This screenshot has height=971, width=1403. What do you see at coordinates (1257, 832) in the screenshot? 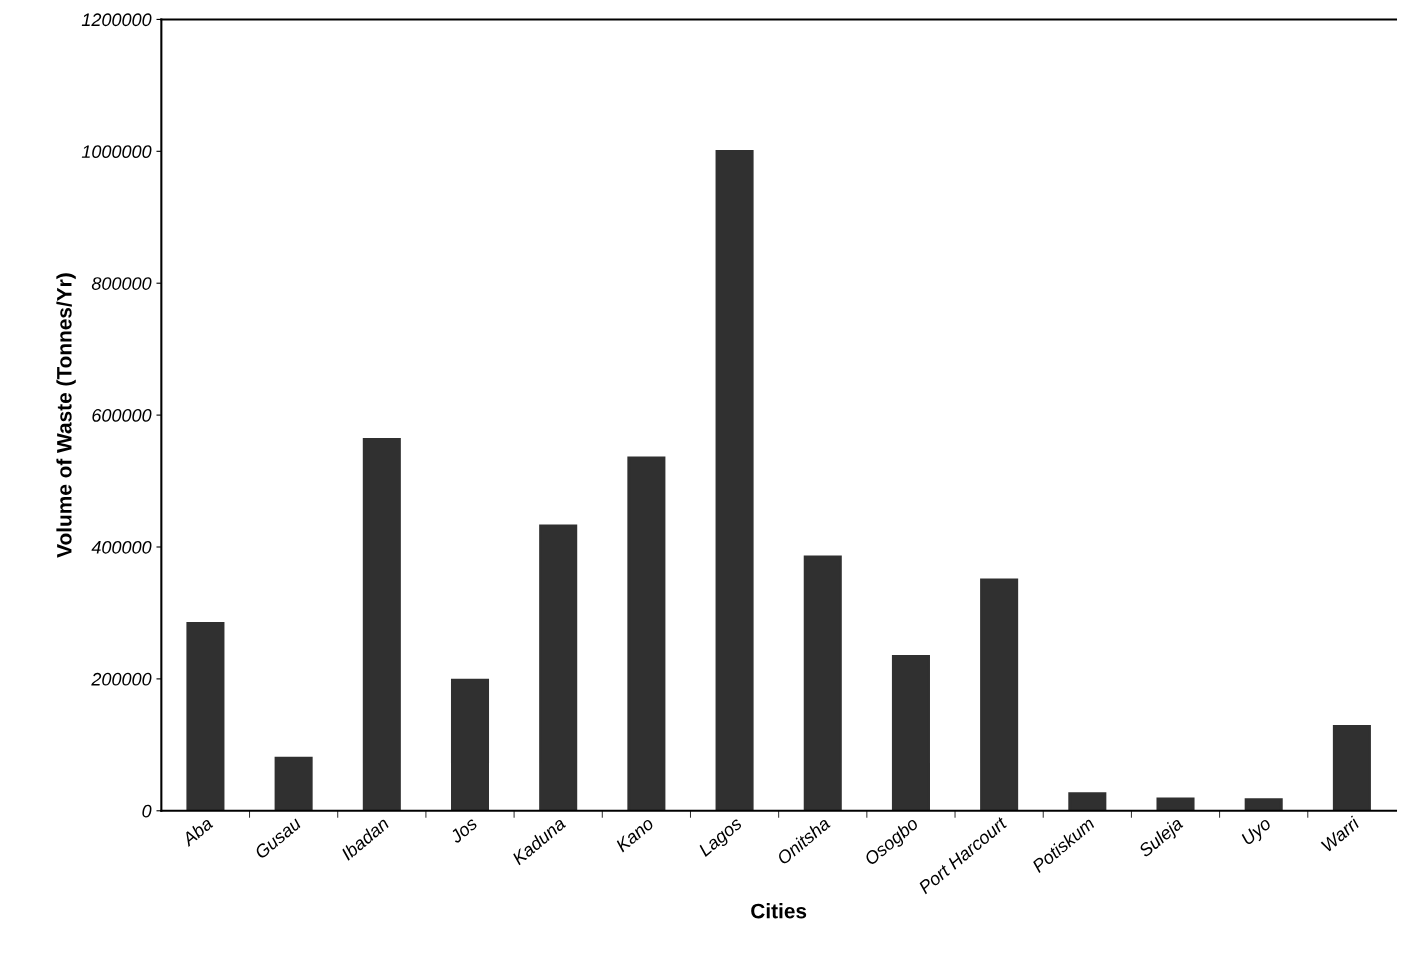
I see `x-tick-label: Uyo` at bounding box center [1257, 832].